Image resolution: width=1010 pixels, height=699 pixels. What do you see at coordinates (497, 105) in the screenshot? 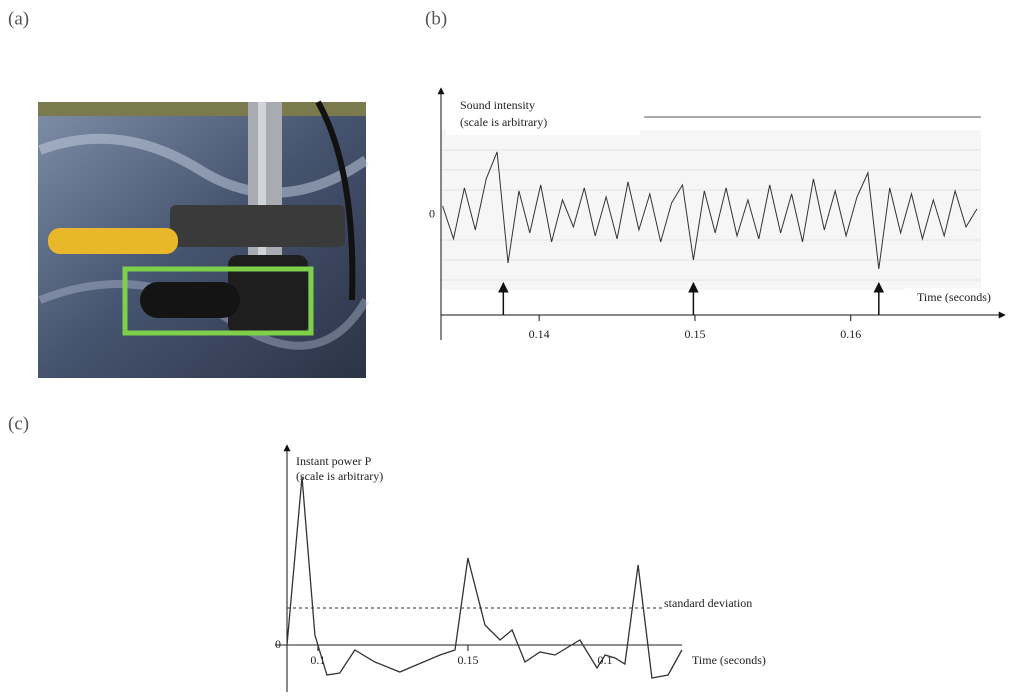
I see `y-label: Sound intensity` at bounding box center [497, 105].